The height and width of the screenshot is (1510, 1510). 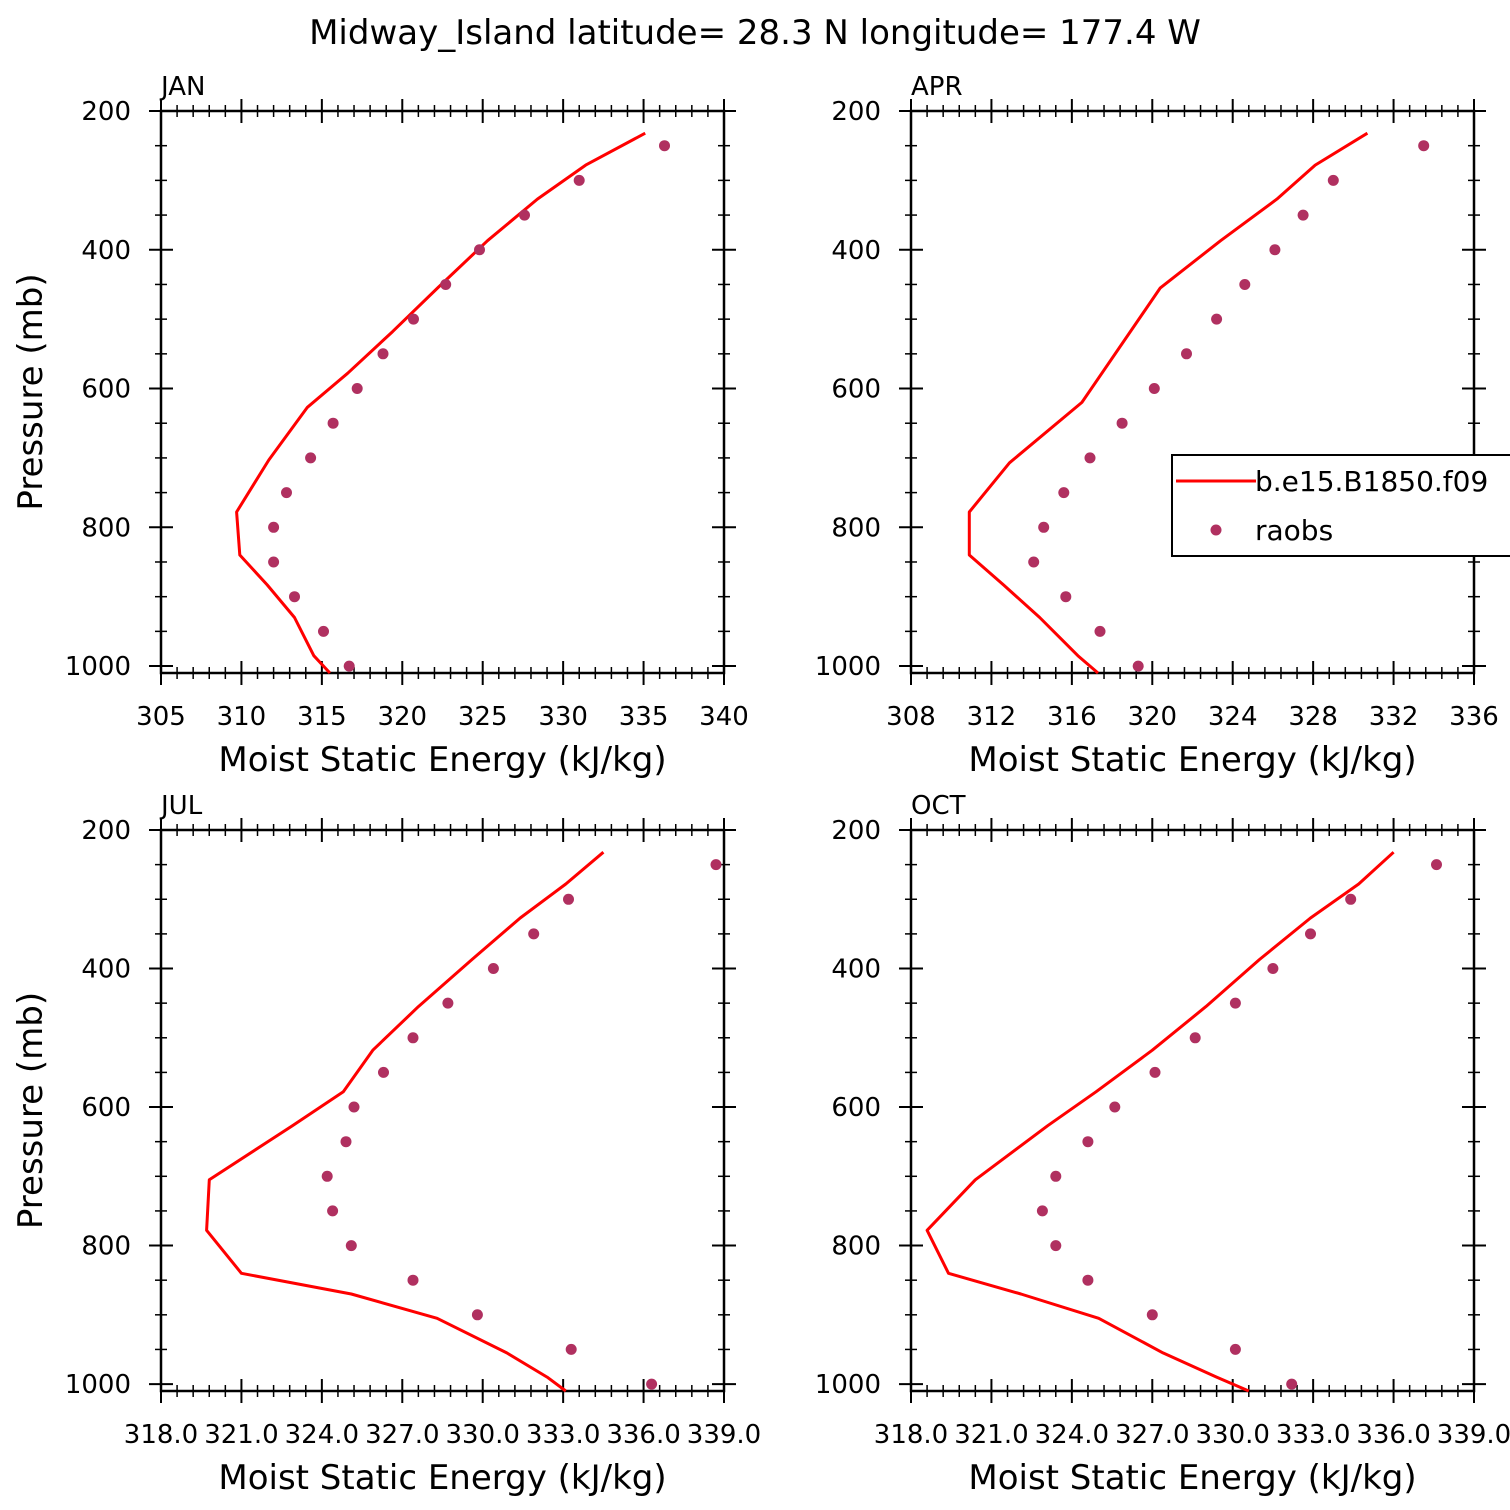 What do you see at coordinates (1394, 717) in the screenshot?
I see `x-tick-label: 332` at bounding box center [1394, 717].